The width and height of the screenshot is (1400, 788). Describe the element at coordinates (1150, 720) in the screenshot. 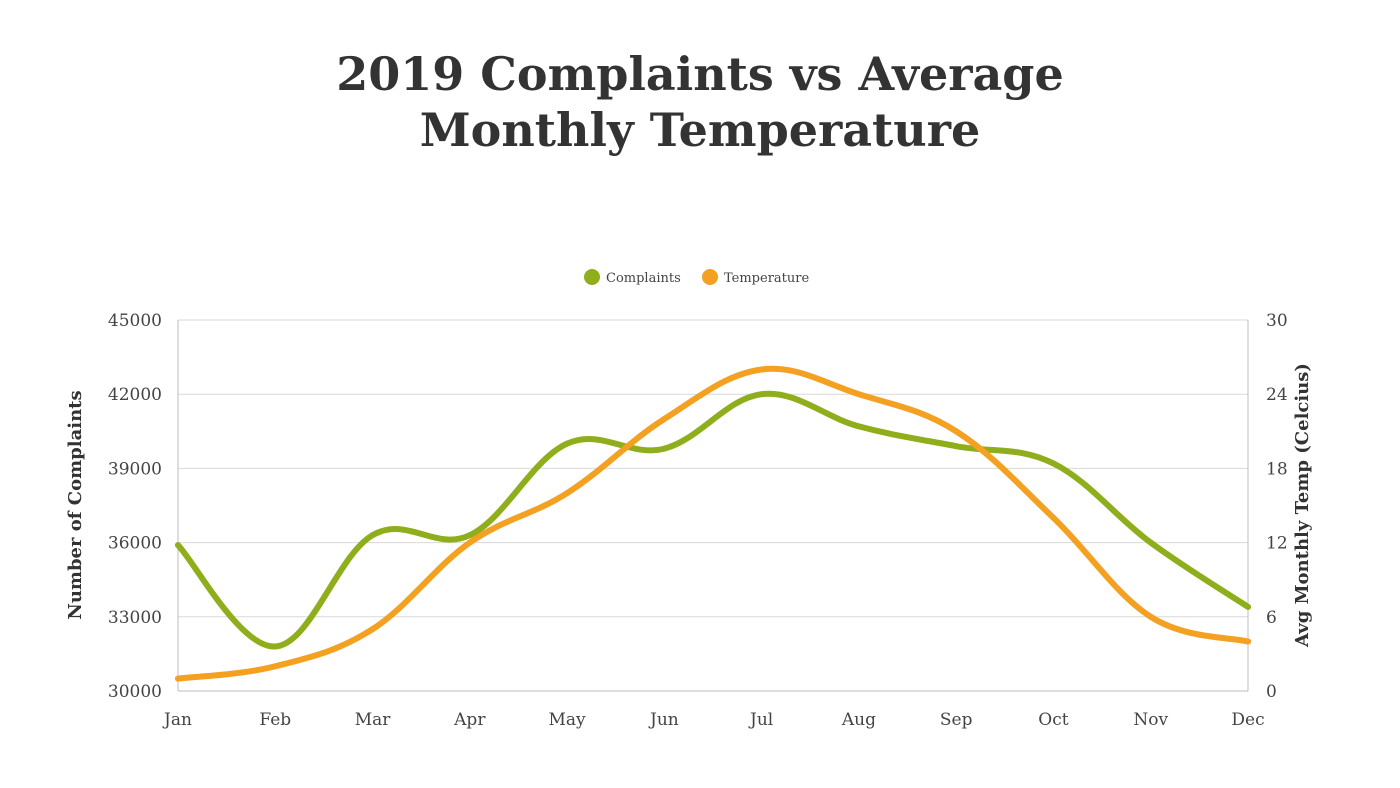

I see `x-tick-label: Nov` at that location.